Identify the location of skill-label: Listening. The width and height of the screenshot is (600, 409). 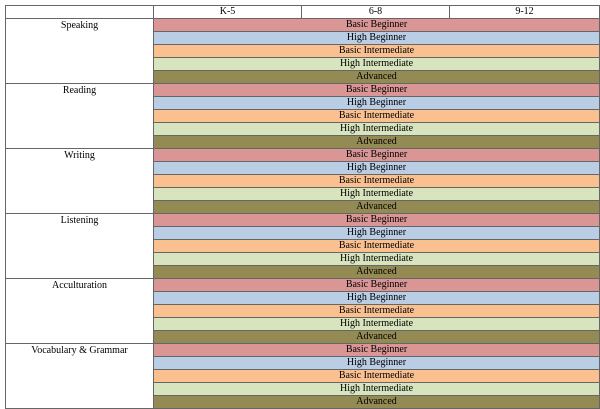
(79, 246).